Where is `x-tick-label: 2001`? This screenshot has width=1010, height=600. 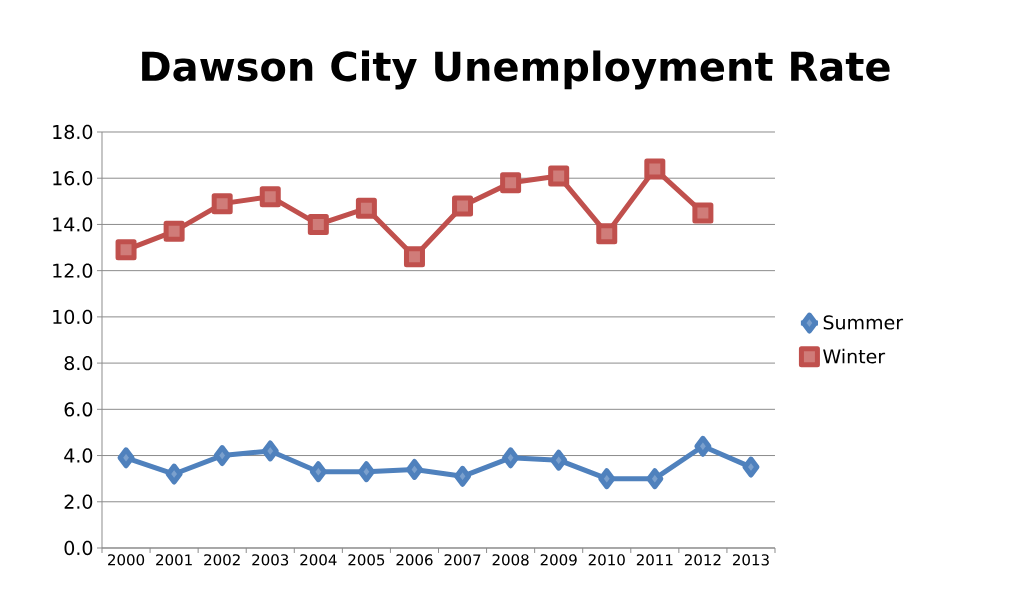
x-tick-label: 2001 is located at coordinates (174, 560).